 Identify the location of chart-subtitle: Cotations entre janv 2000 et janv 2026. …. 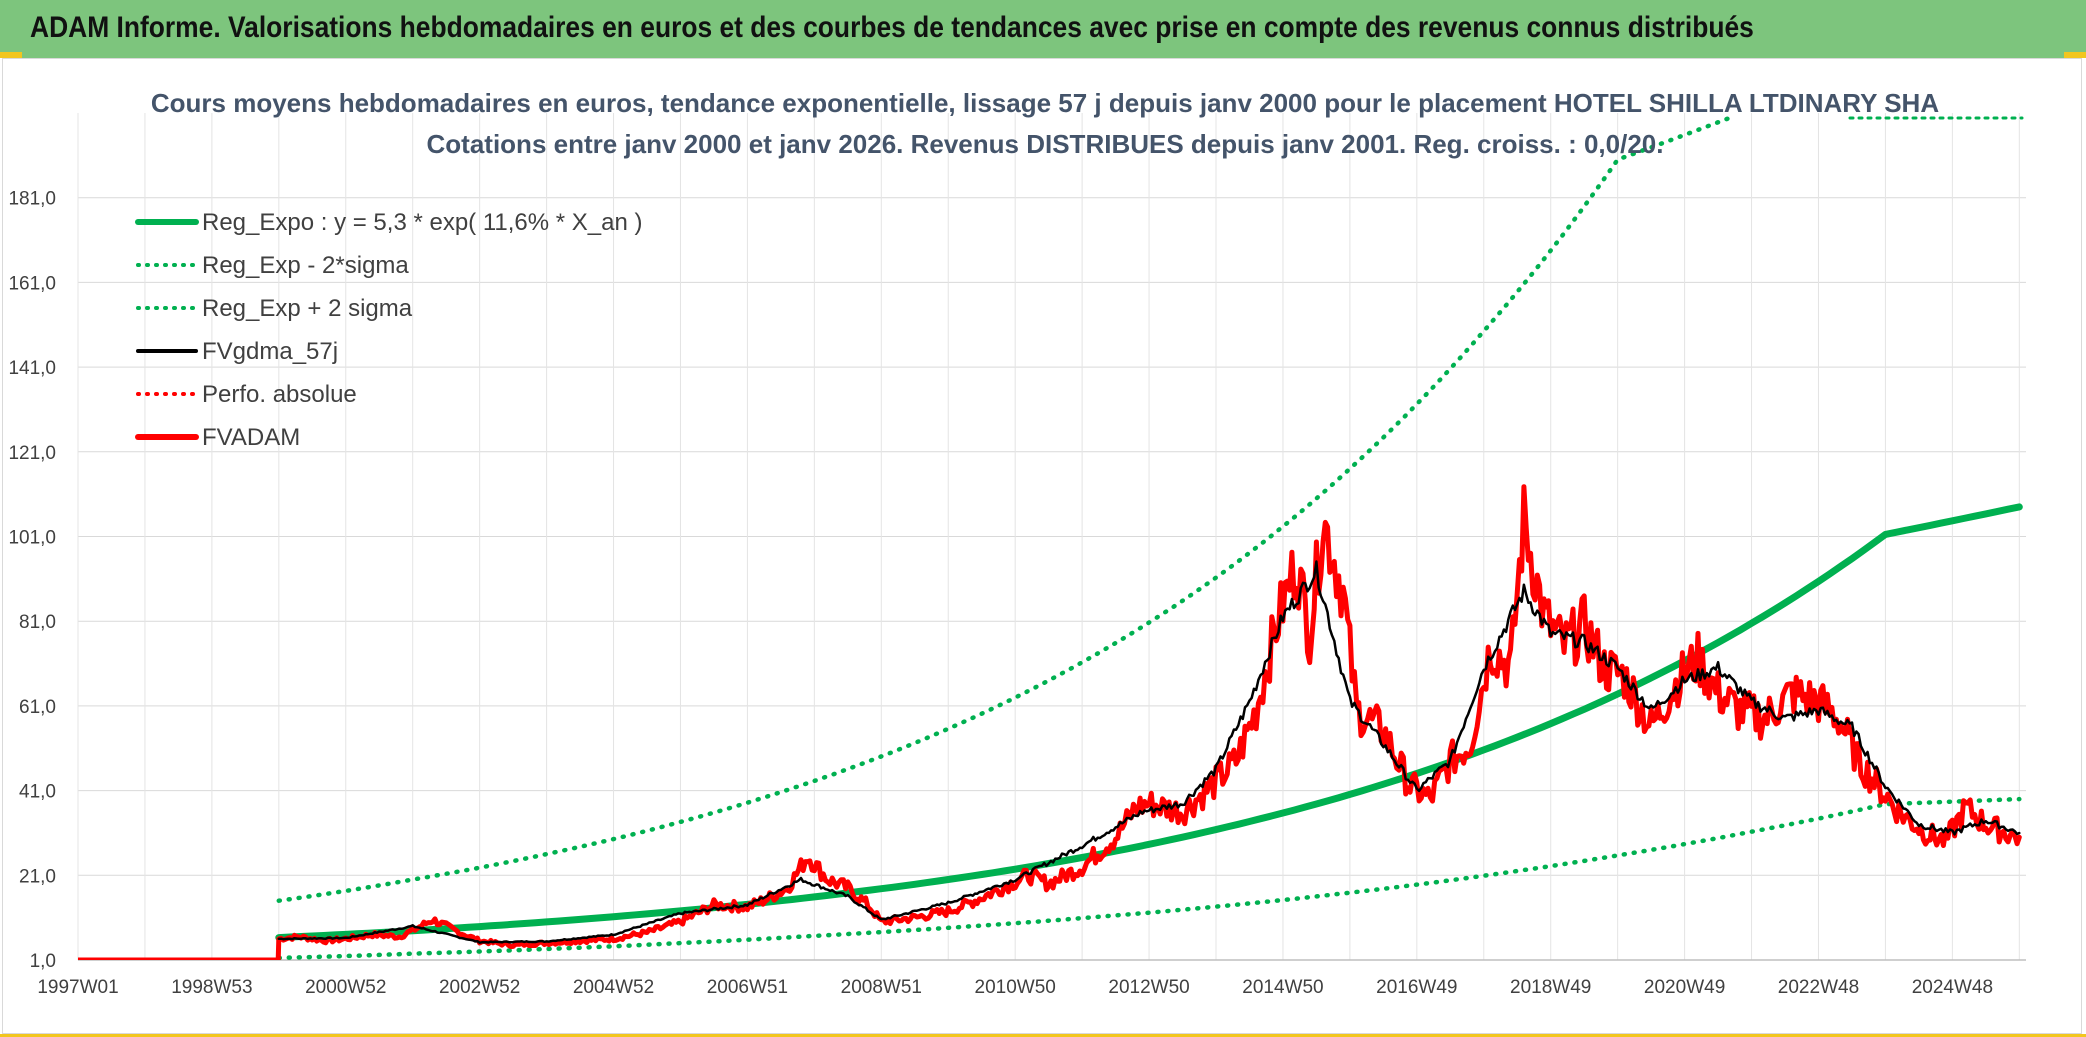
(1045, 144).